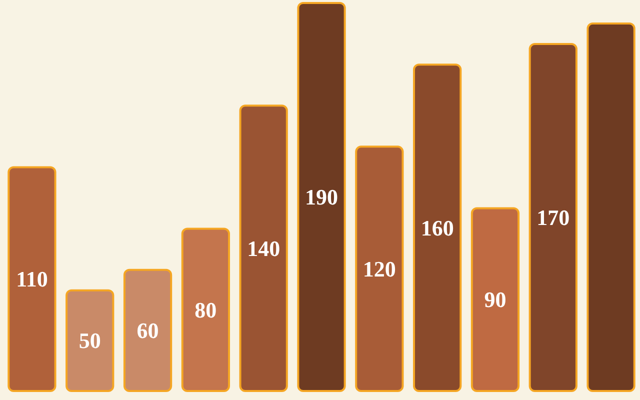 The height and width of the screenshot is (400, 640). I want to click on data-label: 60, so click(147, 330).